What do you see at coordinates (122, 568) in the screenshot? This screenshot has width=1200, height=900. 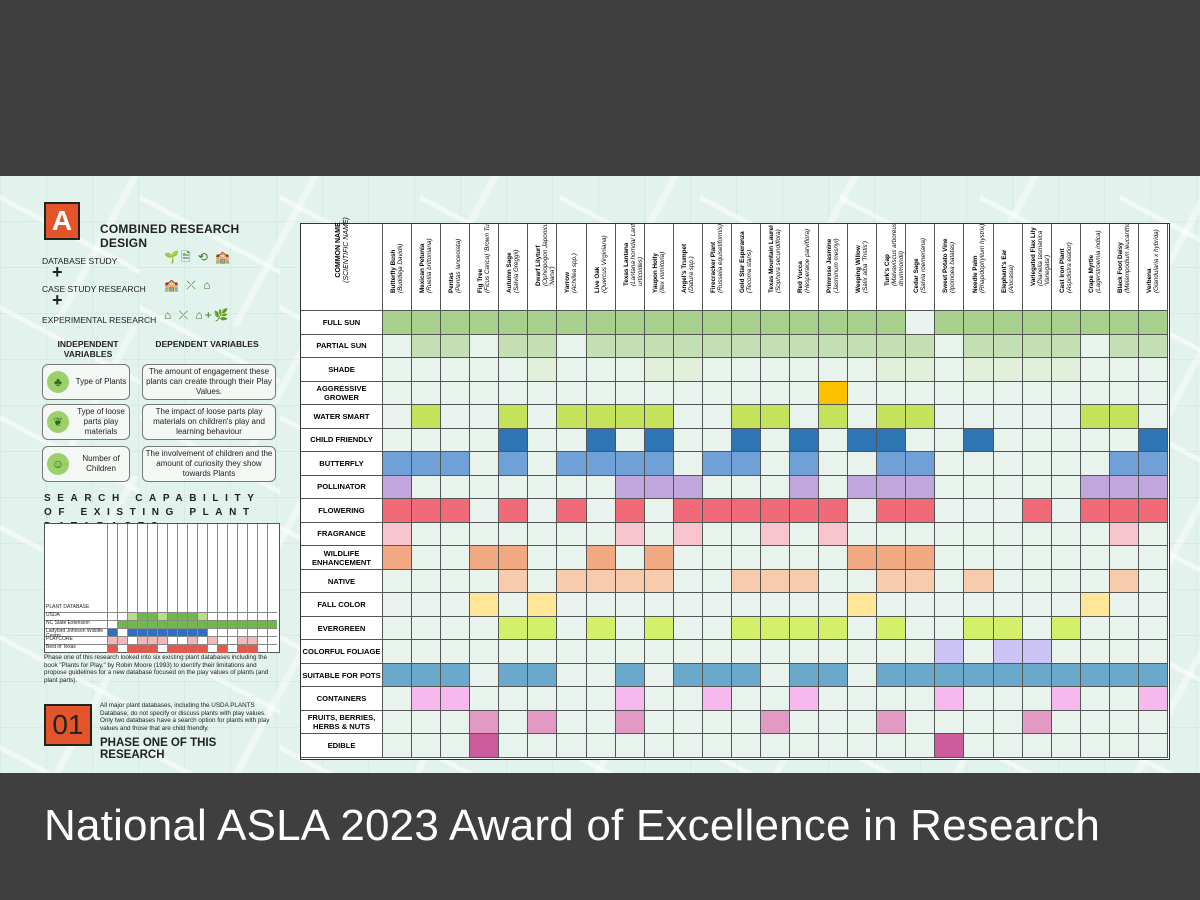 I see `database-column-header: State / Region Search` at bounding box center [122, 568].